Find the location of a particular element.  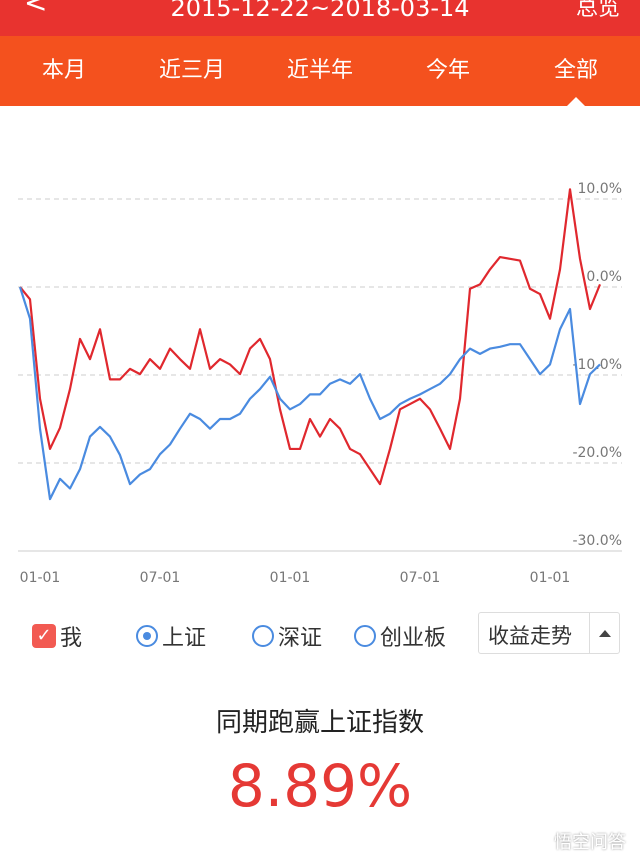

tab: 近半年 is located at coordinates (319, 70).